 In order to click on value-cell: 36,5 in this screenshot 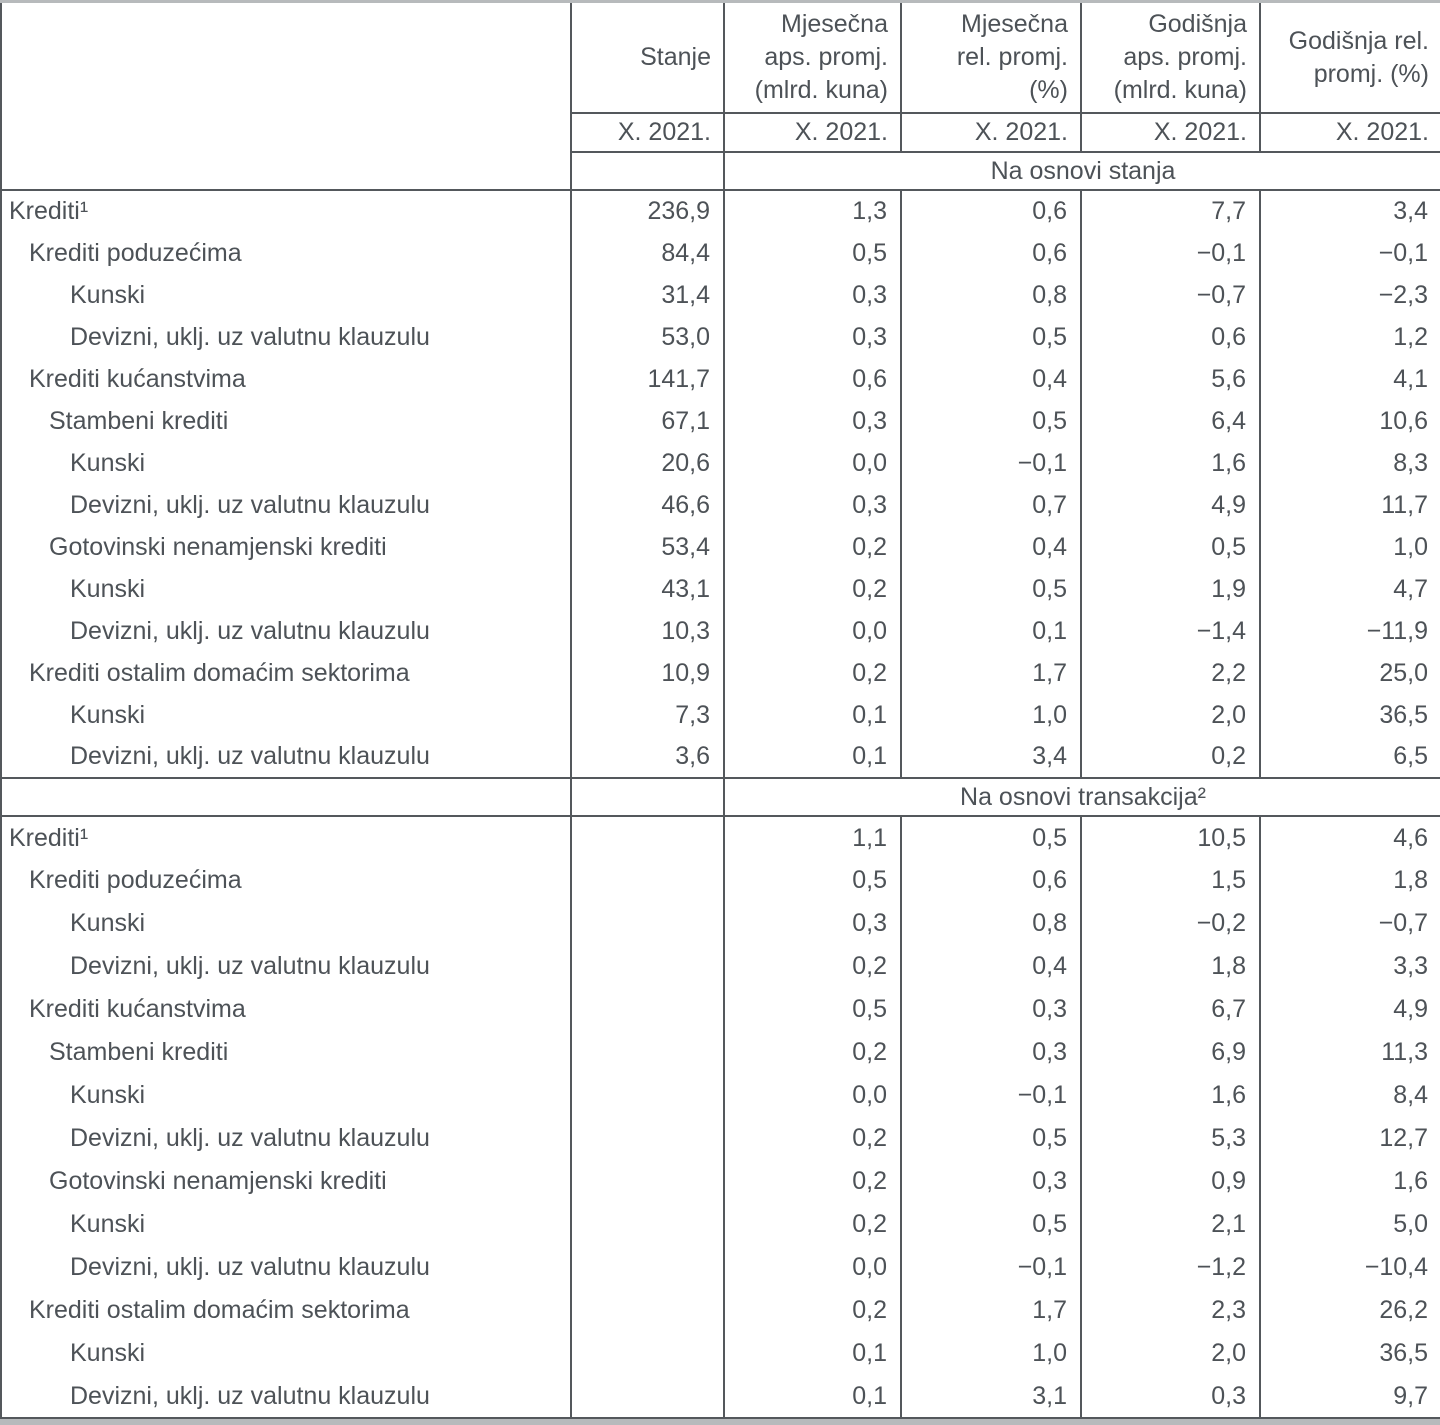, I will do `click(1403, 714)`.